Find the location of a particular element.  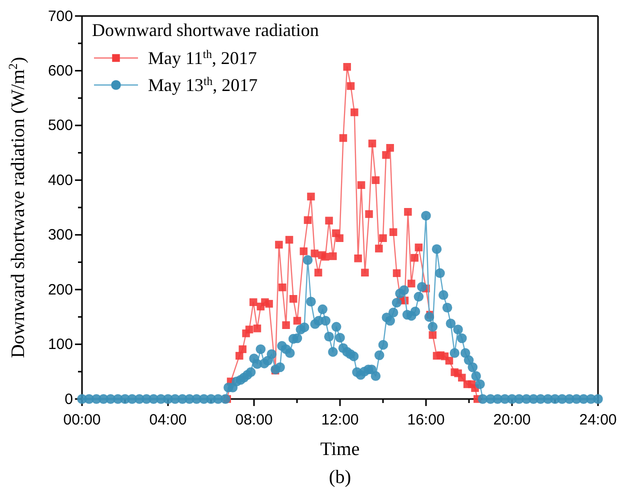

y-tick-label: 0 is located at coordinates (68, 399).